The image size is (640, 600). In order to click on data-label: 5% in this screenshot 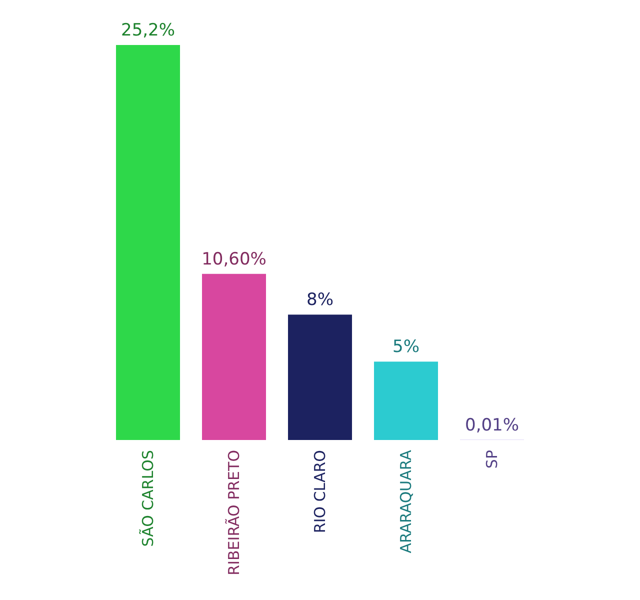, I will do `click(406, 347)`.